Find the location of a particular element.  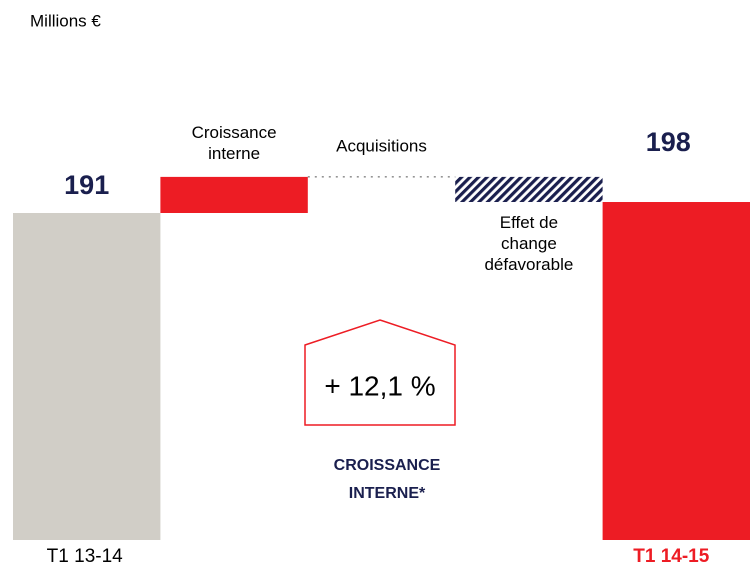

value-label: 198 is located at coordinates (668, 142).